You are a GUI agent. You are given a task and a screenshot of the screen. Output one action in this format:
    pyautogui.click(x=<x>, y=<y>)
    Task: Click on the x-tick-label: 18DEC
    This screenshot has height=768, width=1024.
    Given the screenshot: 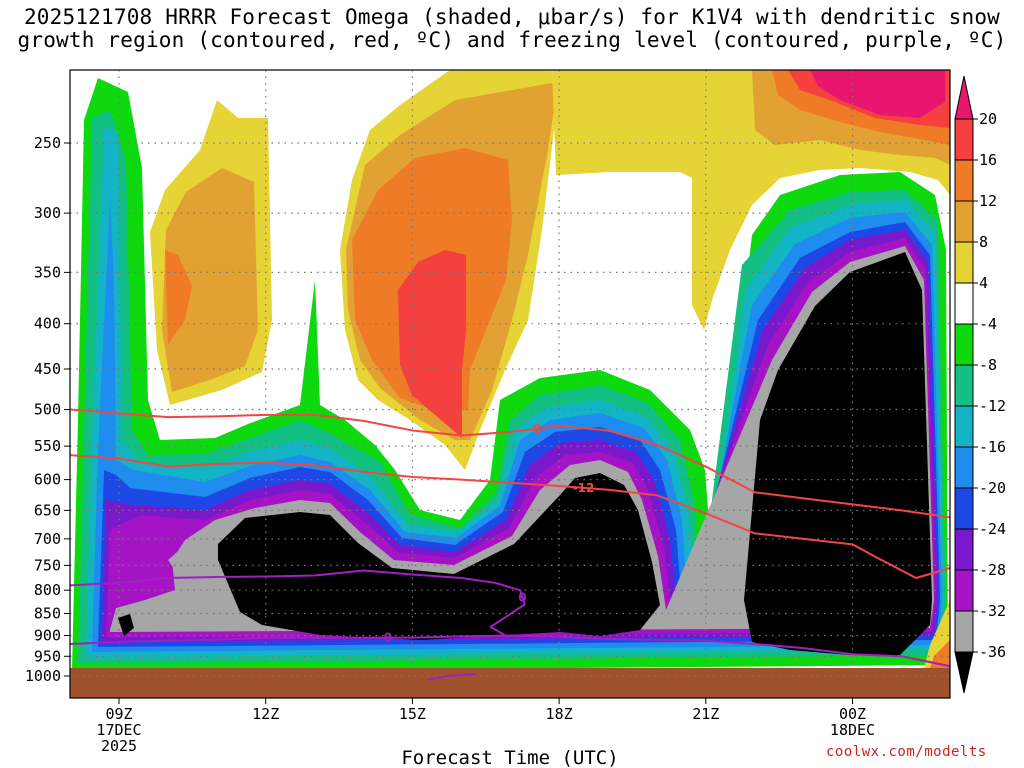 What is the action you would take?
    pyautogui.click(x=852, y=730)
    